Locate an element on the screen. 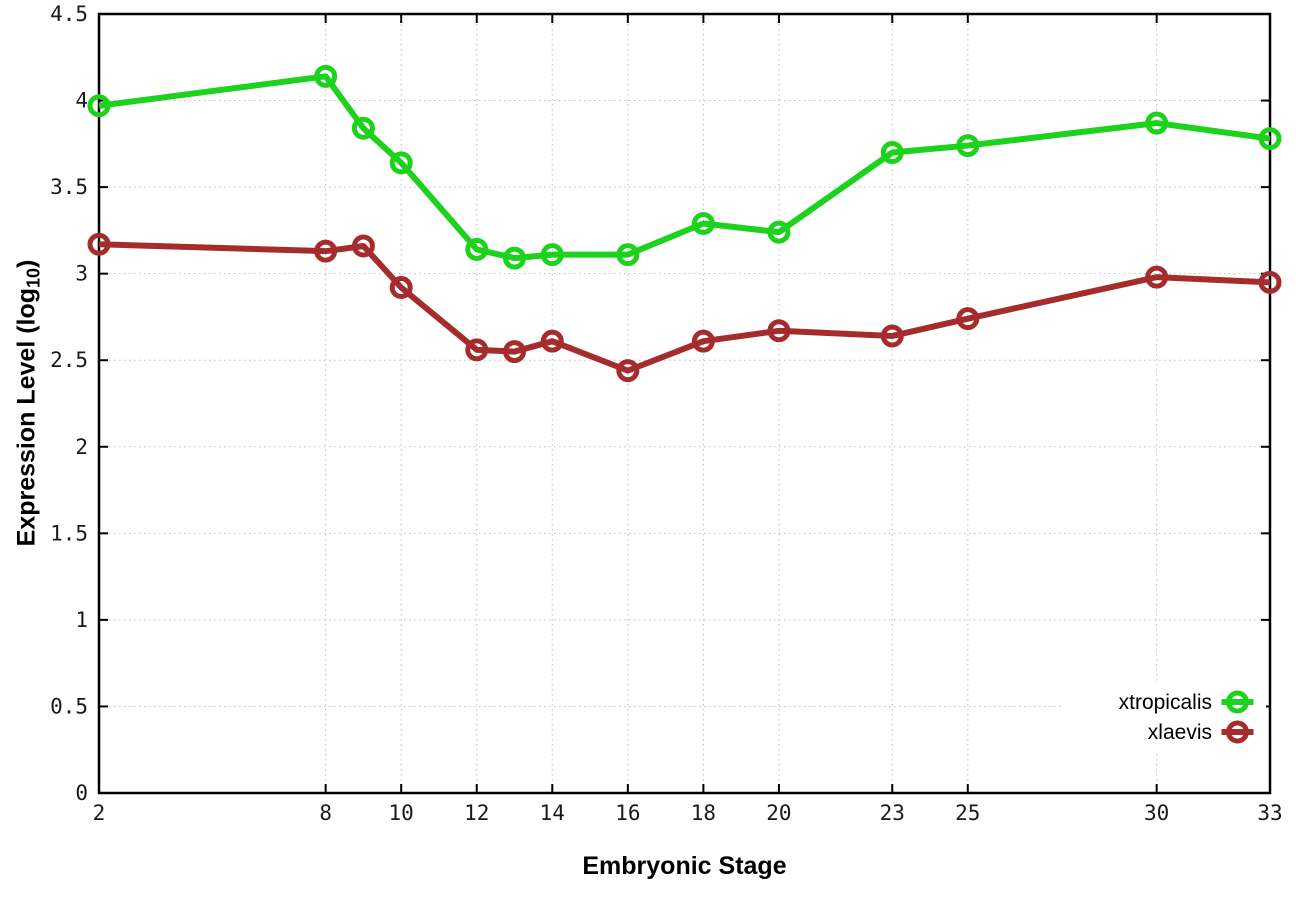 The image size is (1296, 907). x-axis-title: Embryonic Stage is located at coordinates (684, 866).